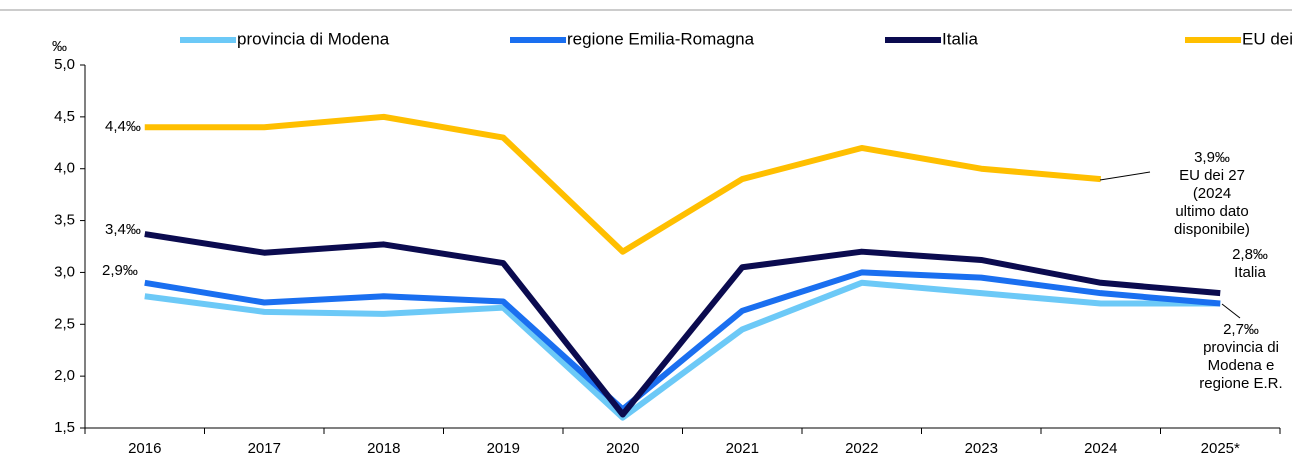  I want to click on y-tick-label: 4,0, so click(64, 168).